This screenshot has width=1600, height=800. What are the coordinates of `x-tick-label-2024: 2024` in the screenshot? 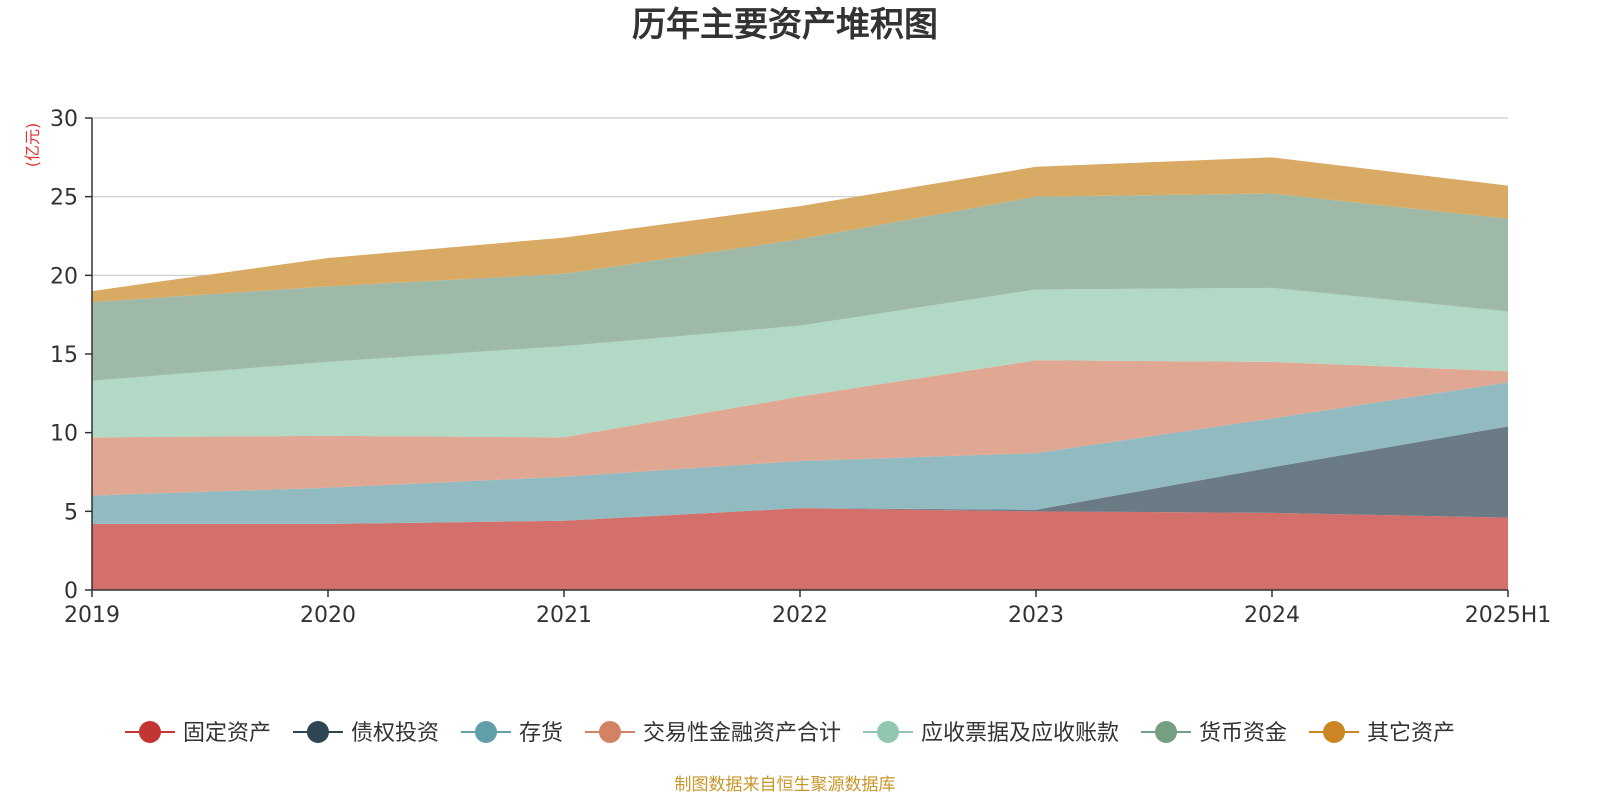 It's located at (1272, 615).